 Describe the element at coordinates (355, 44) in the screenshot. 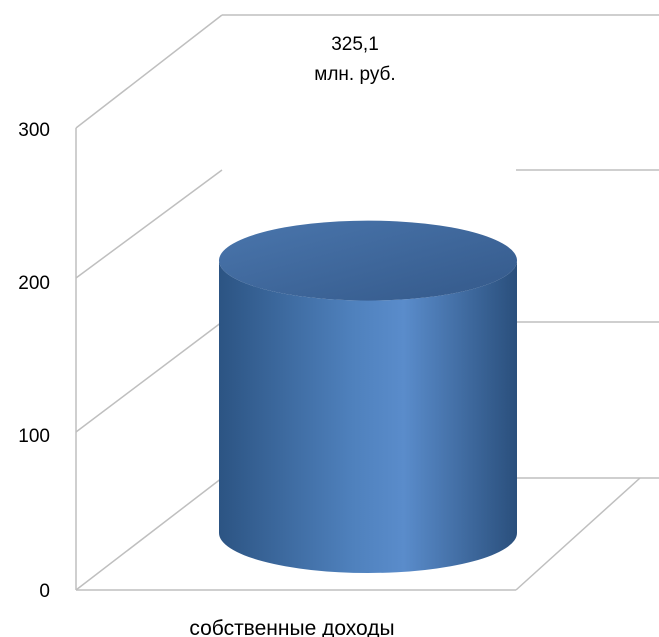

I see `data-label-value: 325,1` at that location.